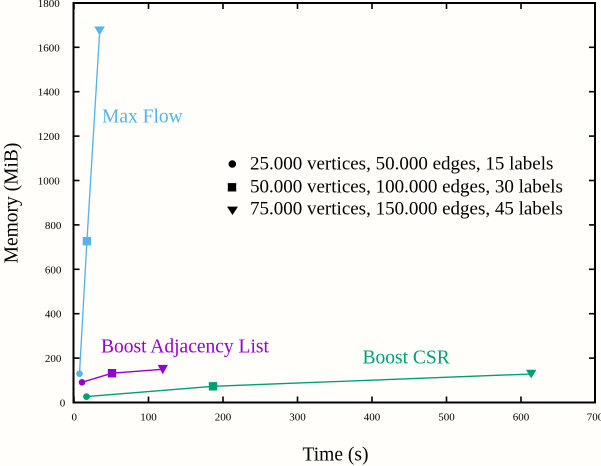 Image resolution: width=601 pixels, height=466 pixels. I want to click on svg-text: 1400, so click(49, 93).